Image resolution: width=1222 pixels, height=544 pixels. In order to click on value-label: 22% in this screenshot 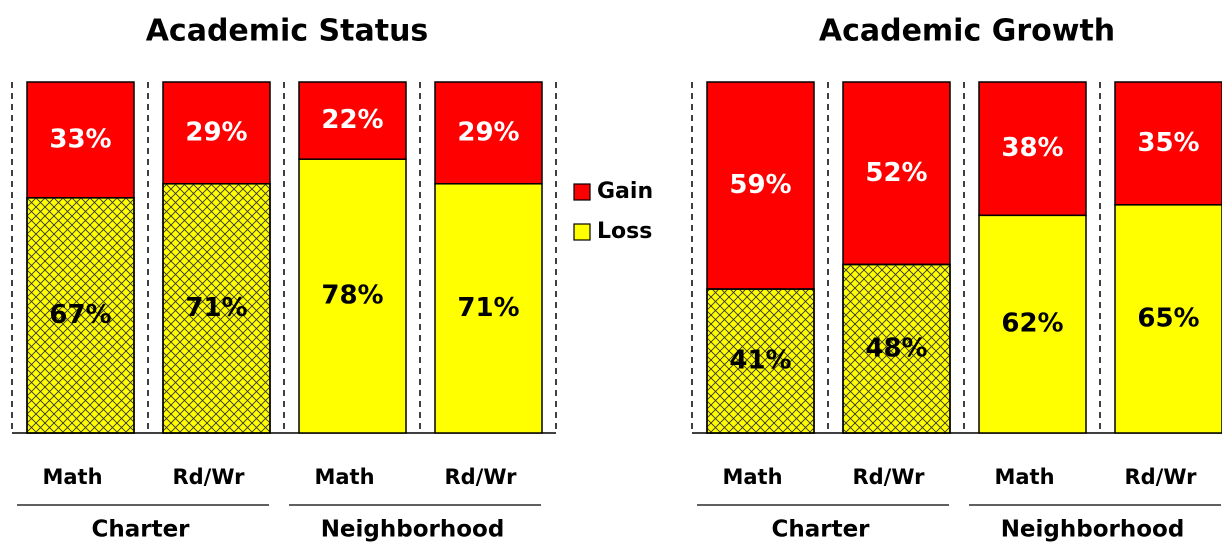, I will do `click(352, 120)`.